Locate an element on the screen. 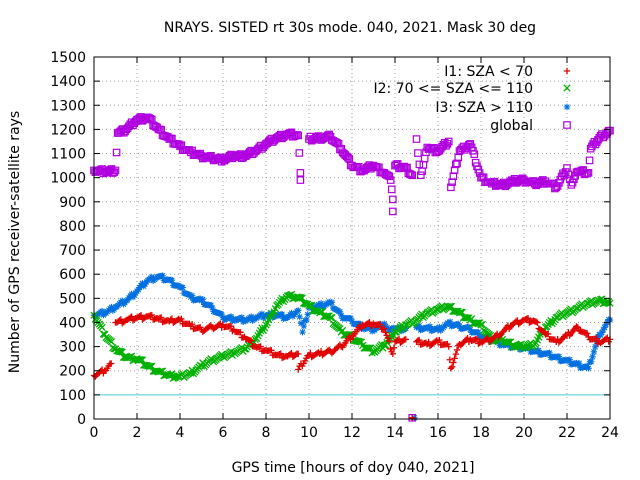  y-tick-label: 1400 is located at coordinates (68, 82).